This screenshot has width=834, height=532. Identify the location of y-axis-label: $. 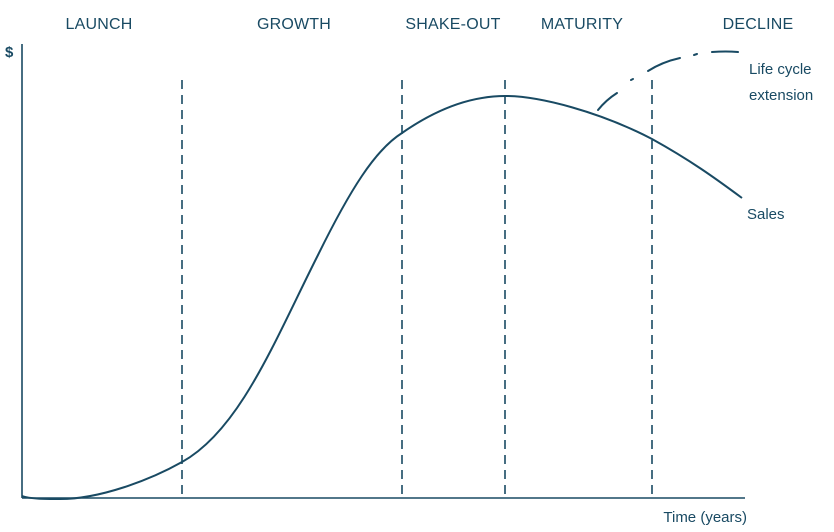
(9, 52).